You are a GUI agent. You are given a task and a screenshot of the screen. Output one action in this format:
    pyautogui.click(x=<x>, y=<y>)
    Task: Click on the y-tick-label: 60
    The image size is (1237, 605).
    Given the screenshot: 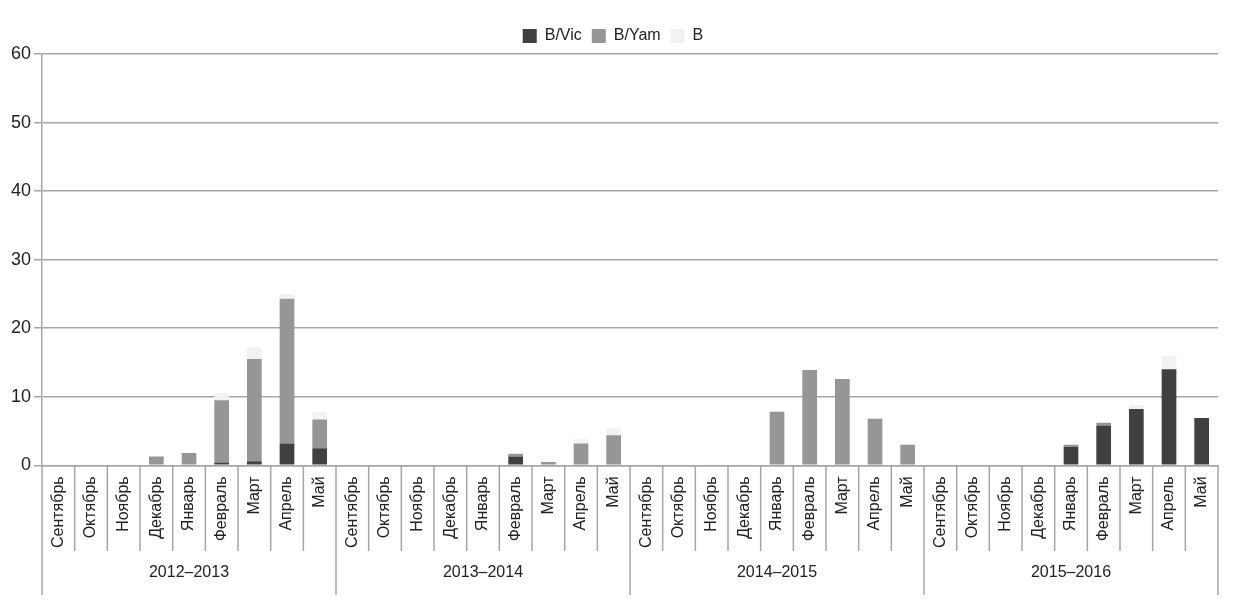 What is the action you would take?
    pyautogui.click(x=21, y=52)
    